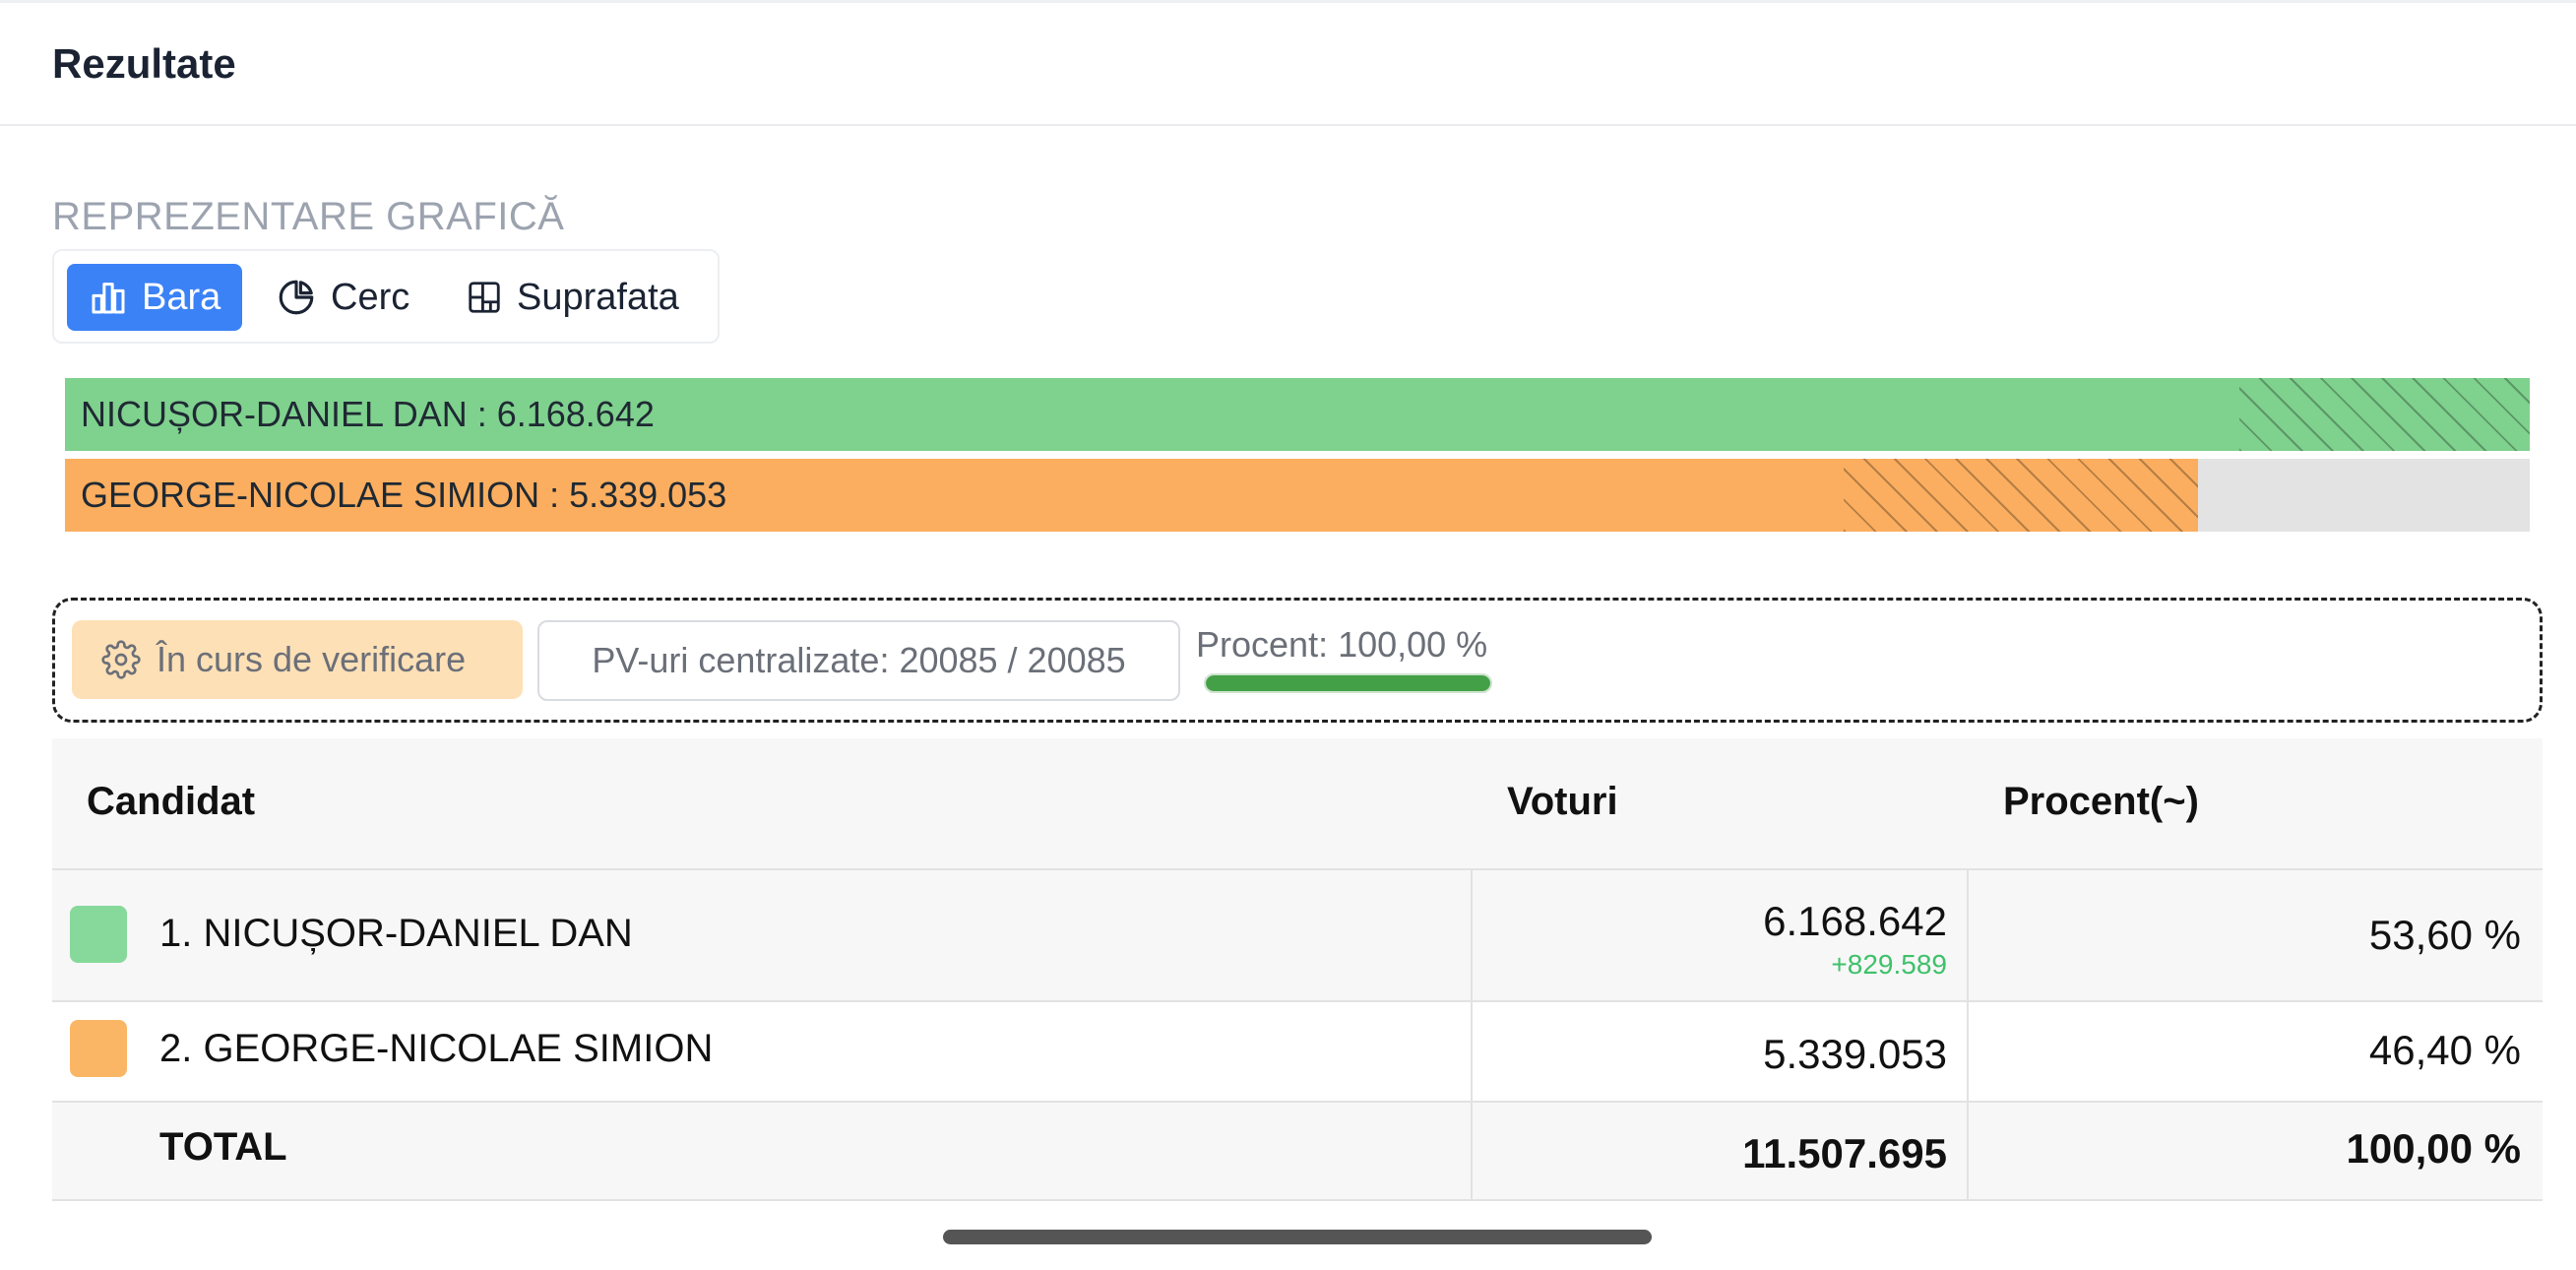  What do you see at coordinates (181, 297) in the screenshot?
I see `tab-bara-label: Bara` at bounding box center [181, 297].